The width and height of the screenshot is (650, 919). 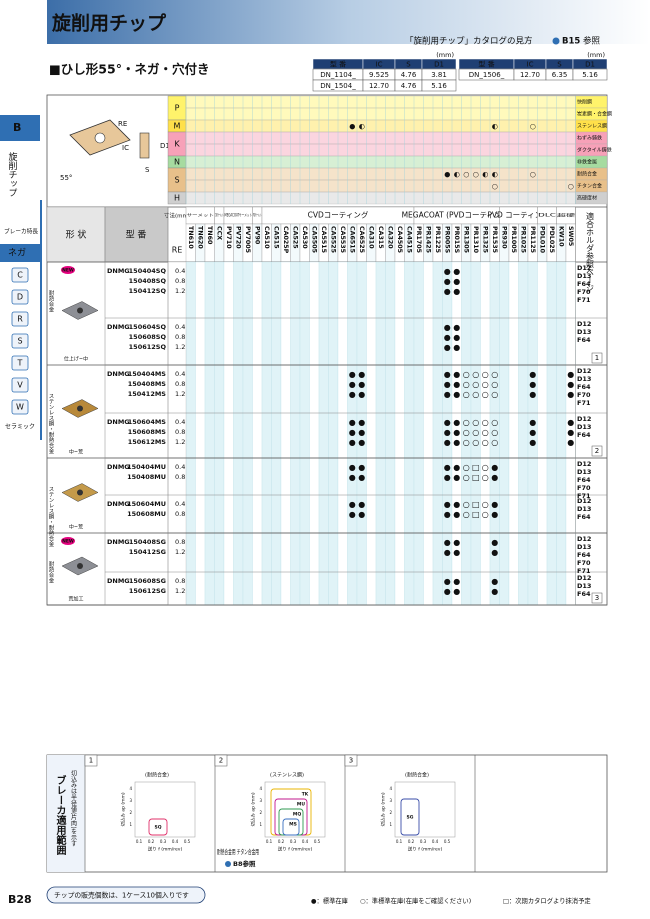 What do you see at coordinates (201, 215) in the screenshot?
I see `group-name: サーメット` at bounding box center [201, 215].